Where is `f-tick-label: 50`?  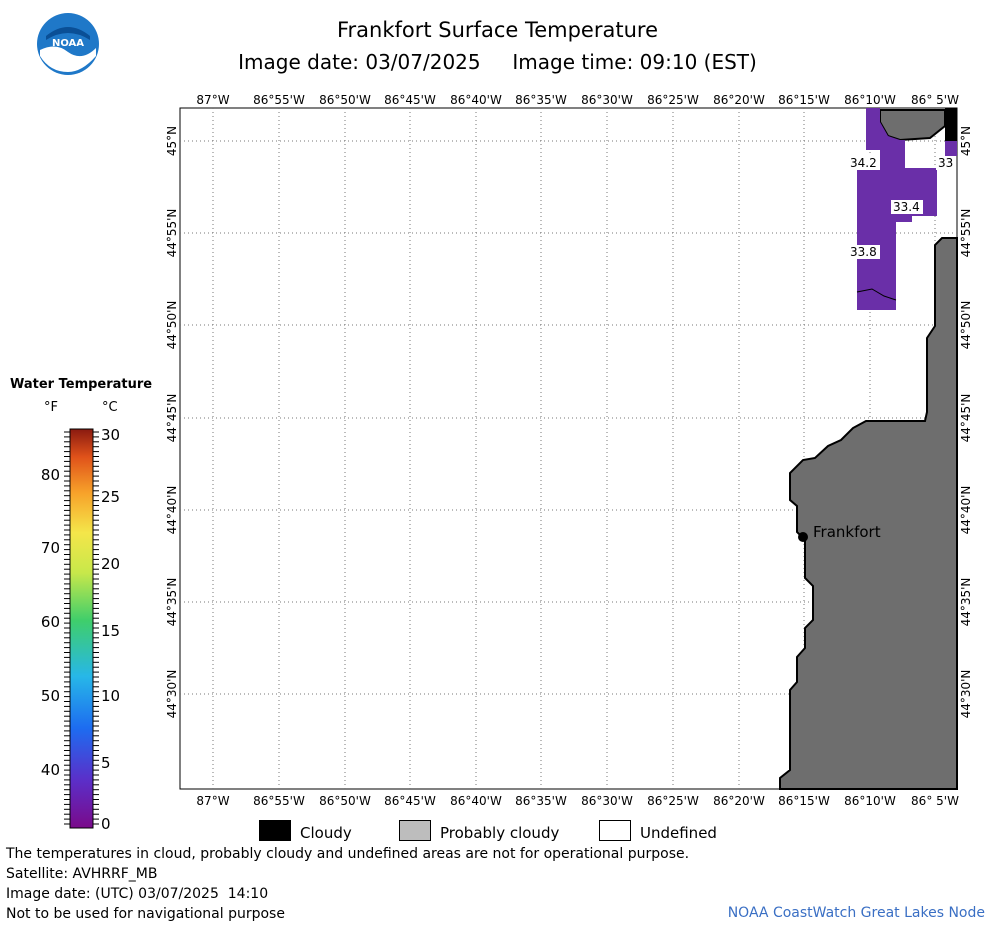 f-tick-label: 50 is located at coordinates (50, 696).